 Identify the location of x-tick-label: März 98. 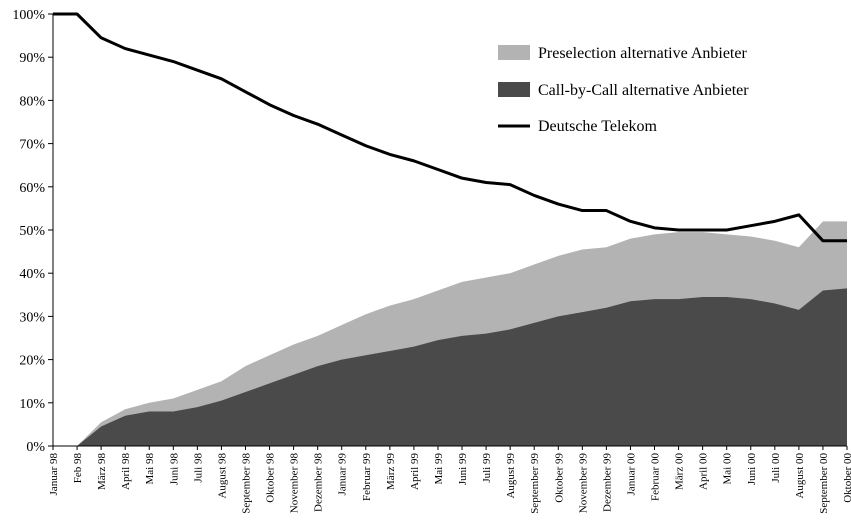
(102, 471).